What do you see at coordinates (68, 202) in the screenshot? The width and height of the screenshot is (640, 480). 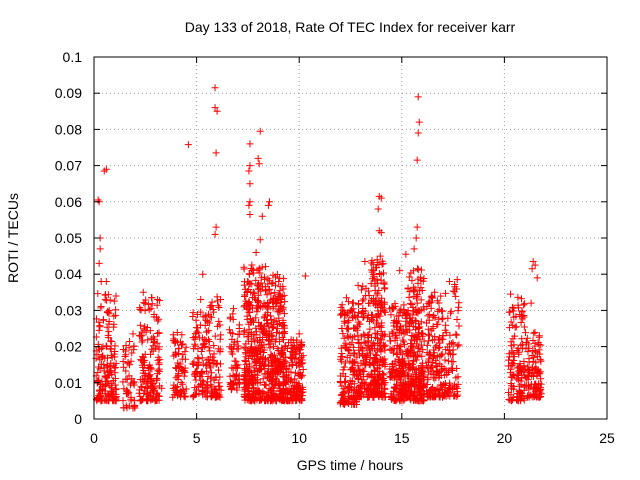 I see `y-tick-label: 0.06` at bounding box center [68, 202].